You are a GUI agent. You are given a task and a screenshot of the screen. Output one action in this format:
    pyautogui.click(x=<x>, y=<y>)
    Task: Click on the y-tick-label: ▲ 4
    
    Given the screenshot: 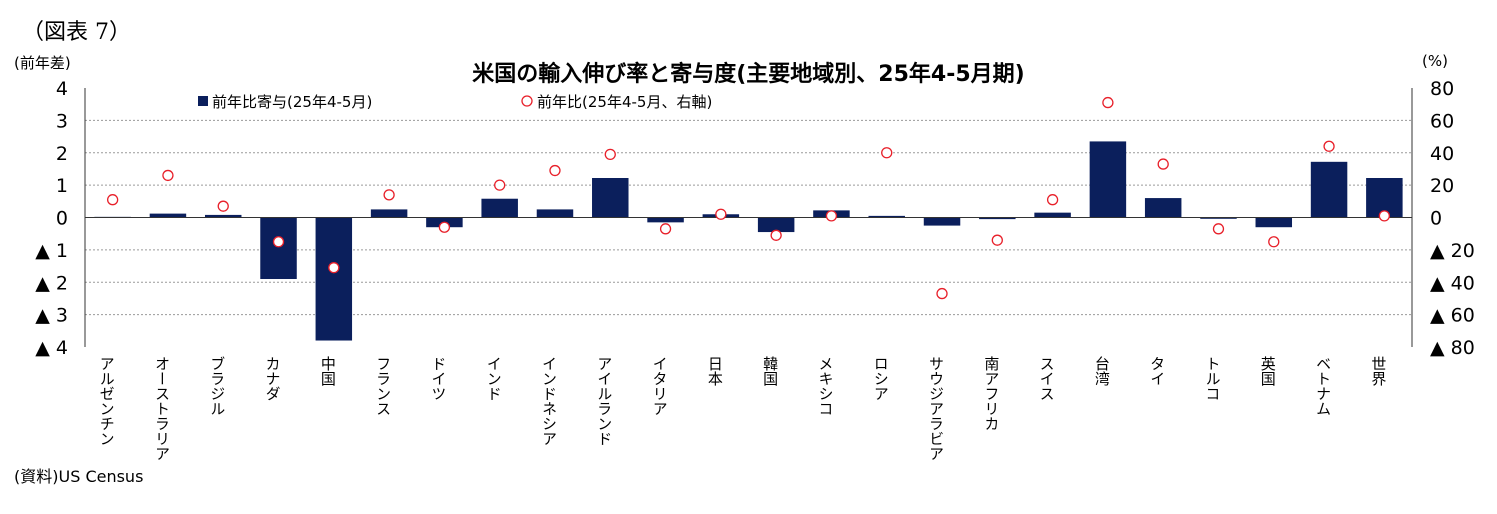 What is the action you would take?
    pyautogui.click(x=51, y=348)
    